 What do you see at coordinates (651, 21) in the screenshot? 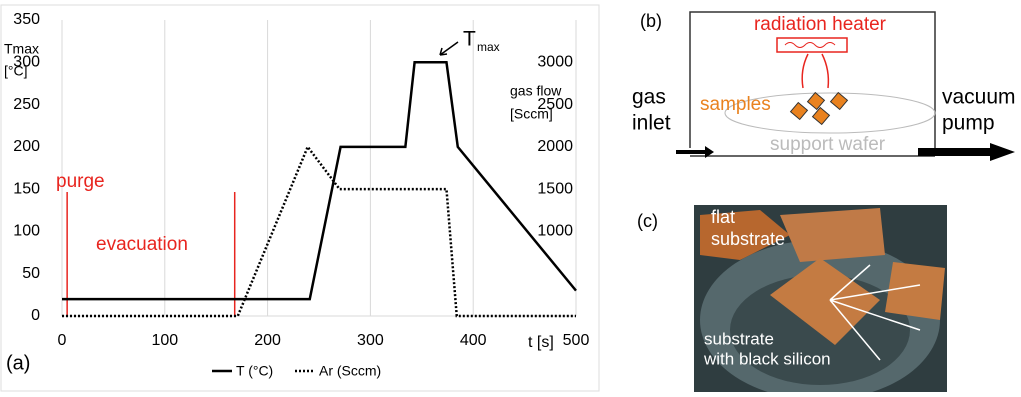
I see `panel-label: (b)` at bounding box center [651, 21].